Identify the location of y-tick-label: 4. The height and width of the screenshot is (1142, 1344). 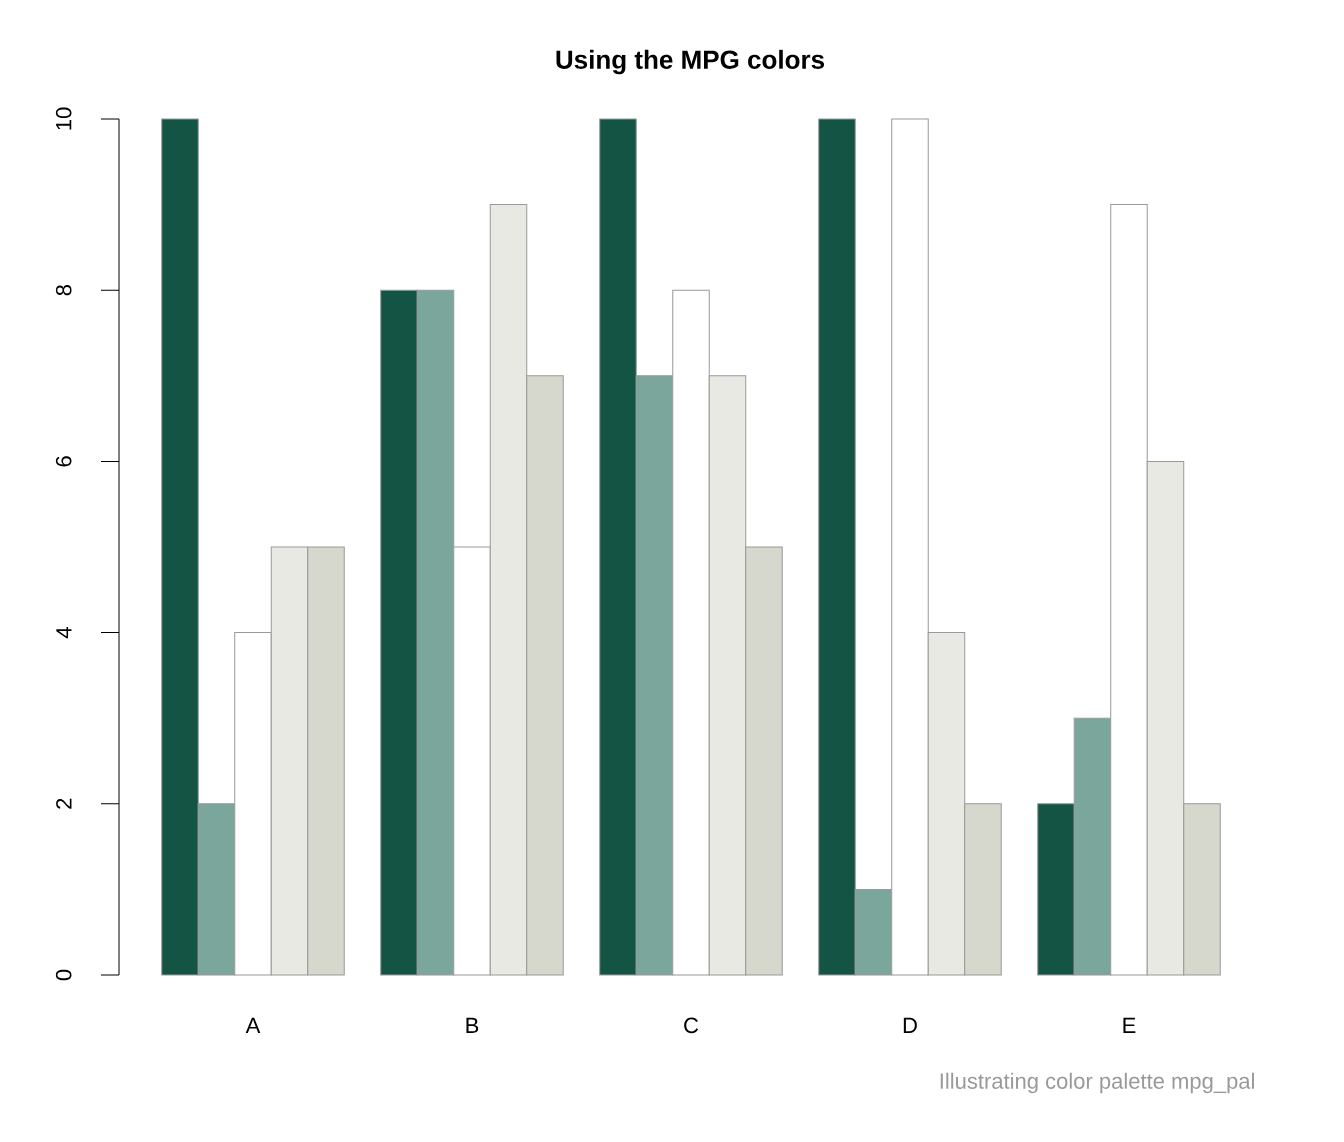
(64, 633).